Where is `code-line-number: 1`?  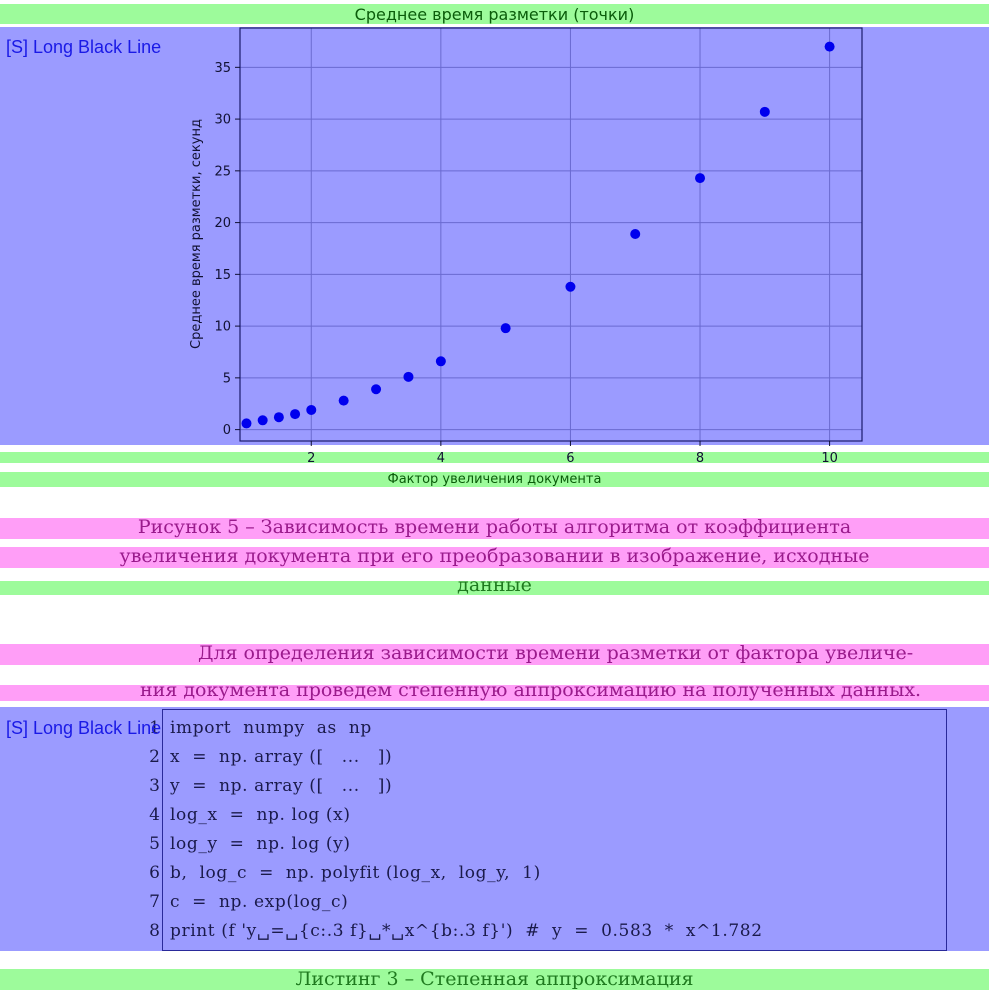
code-line-number: 1 is located at coordinates (154, 728).